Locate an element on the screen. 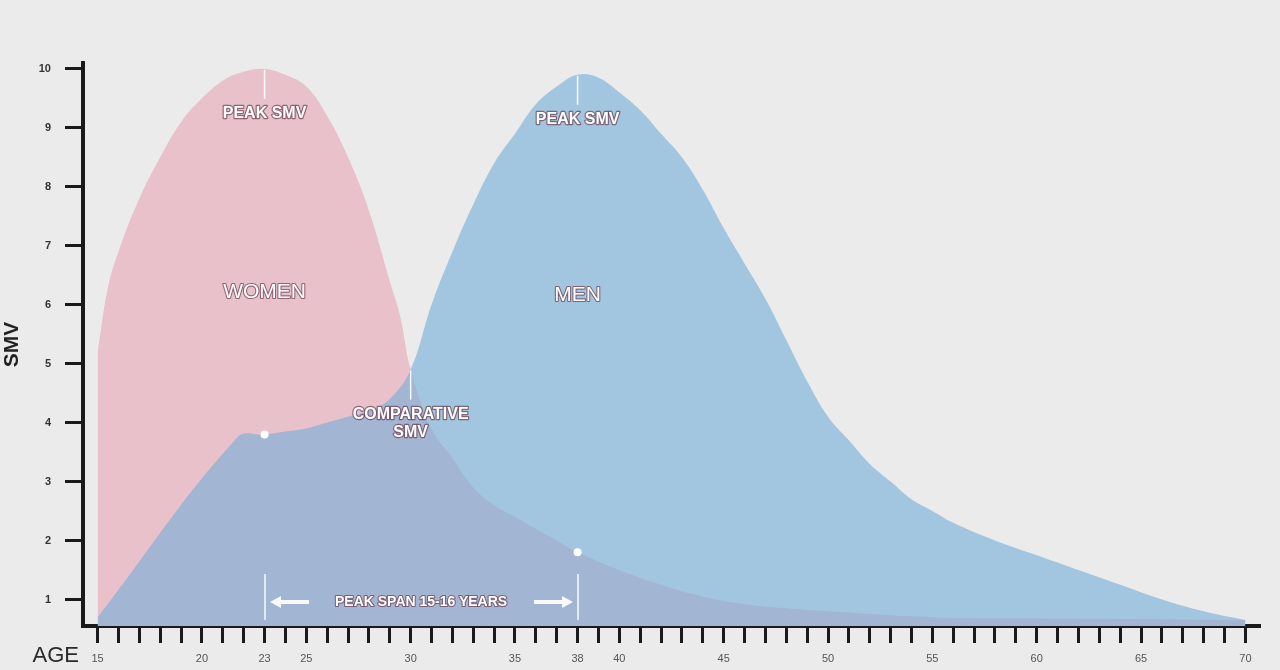 This screenshot has width=1280, height=670. x-tick-label: 23 is located at coordinates (264, 657).